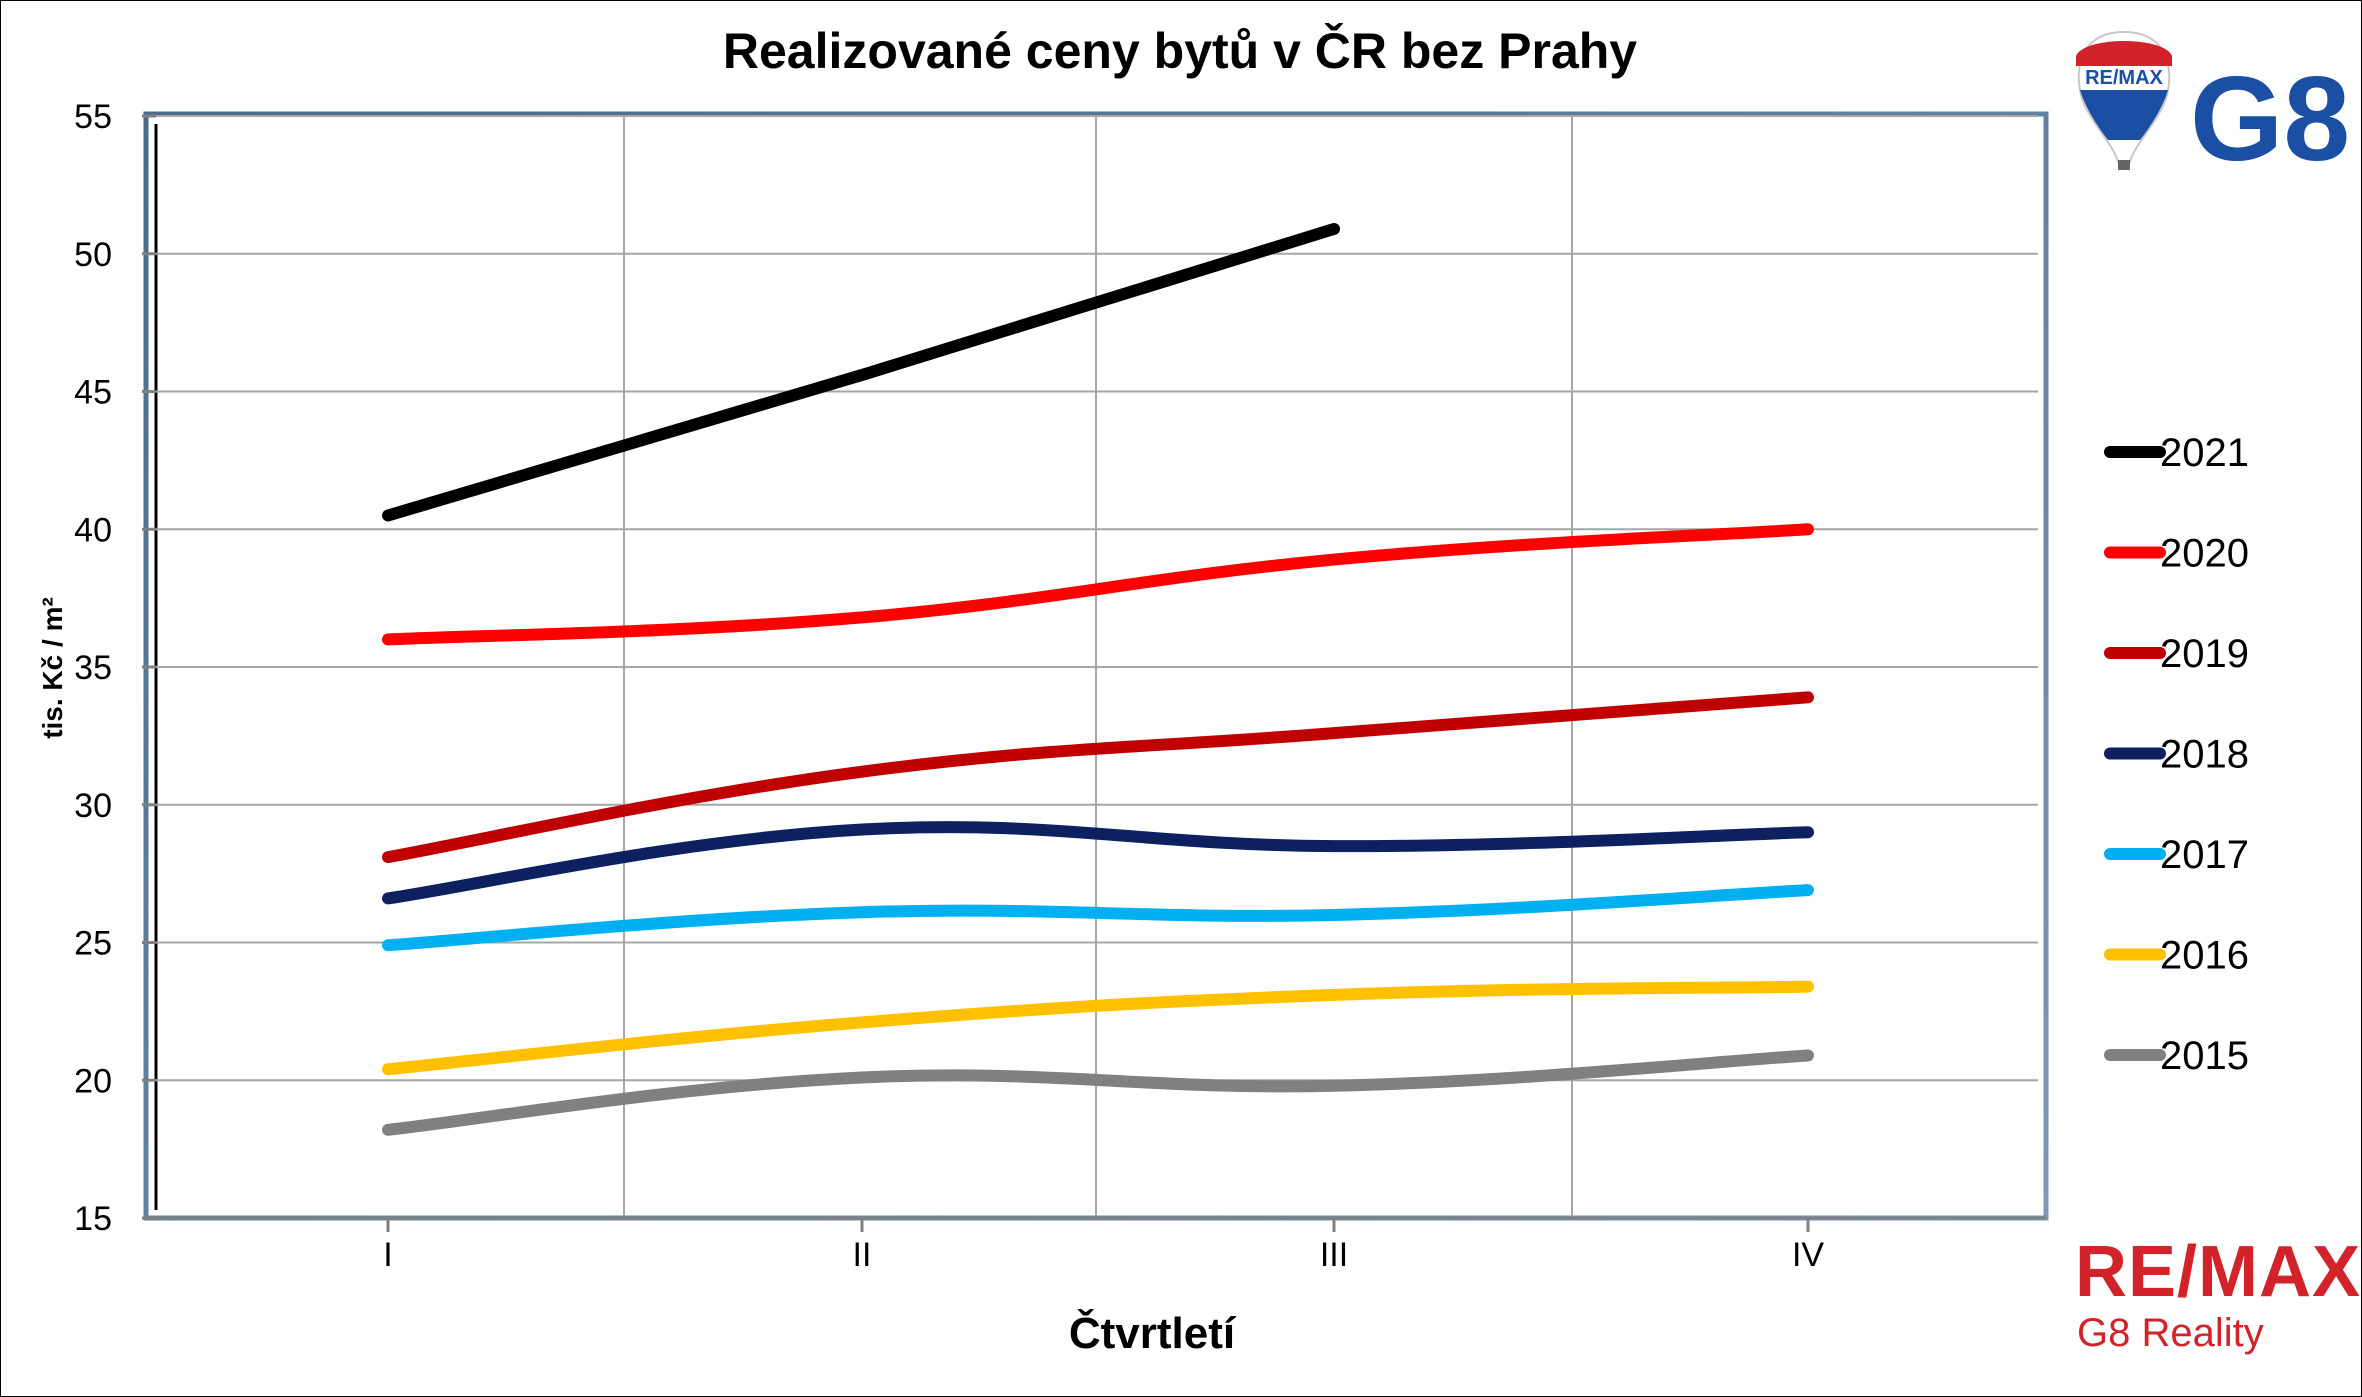 This screenshot has height=1397, width=2362. I want to click on x-tick-labels: I II III IV, so click(1103, 1255).